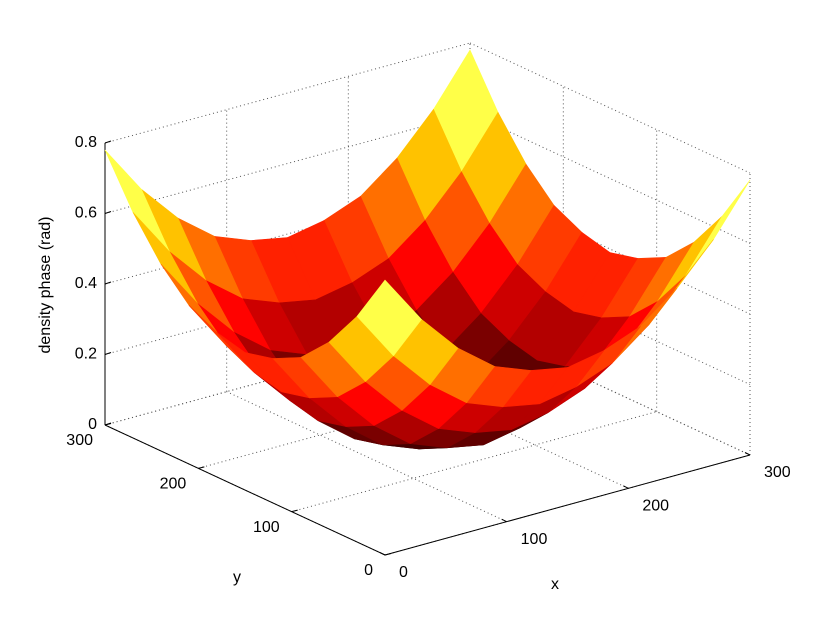 The image size is (830, 625). Describe the element at coordinates (45, 285) in the screenshot. I see `z-axis-label: density phase (rad)` at that location.